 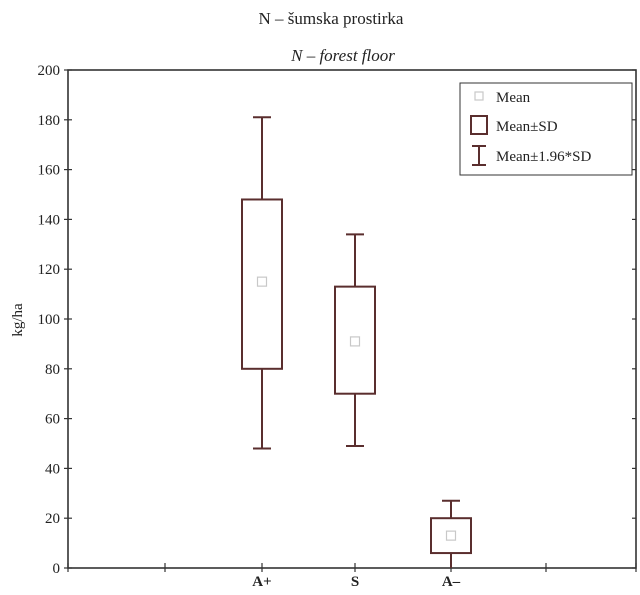 What do you see at coordinates (52, 469) in the screenshot?
I see `y-tick-label: 40` at bounding box center [52, 469].